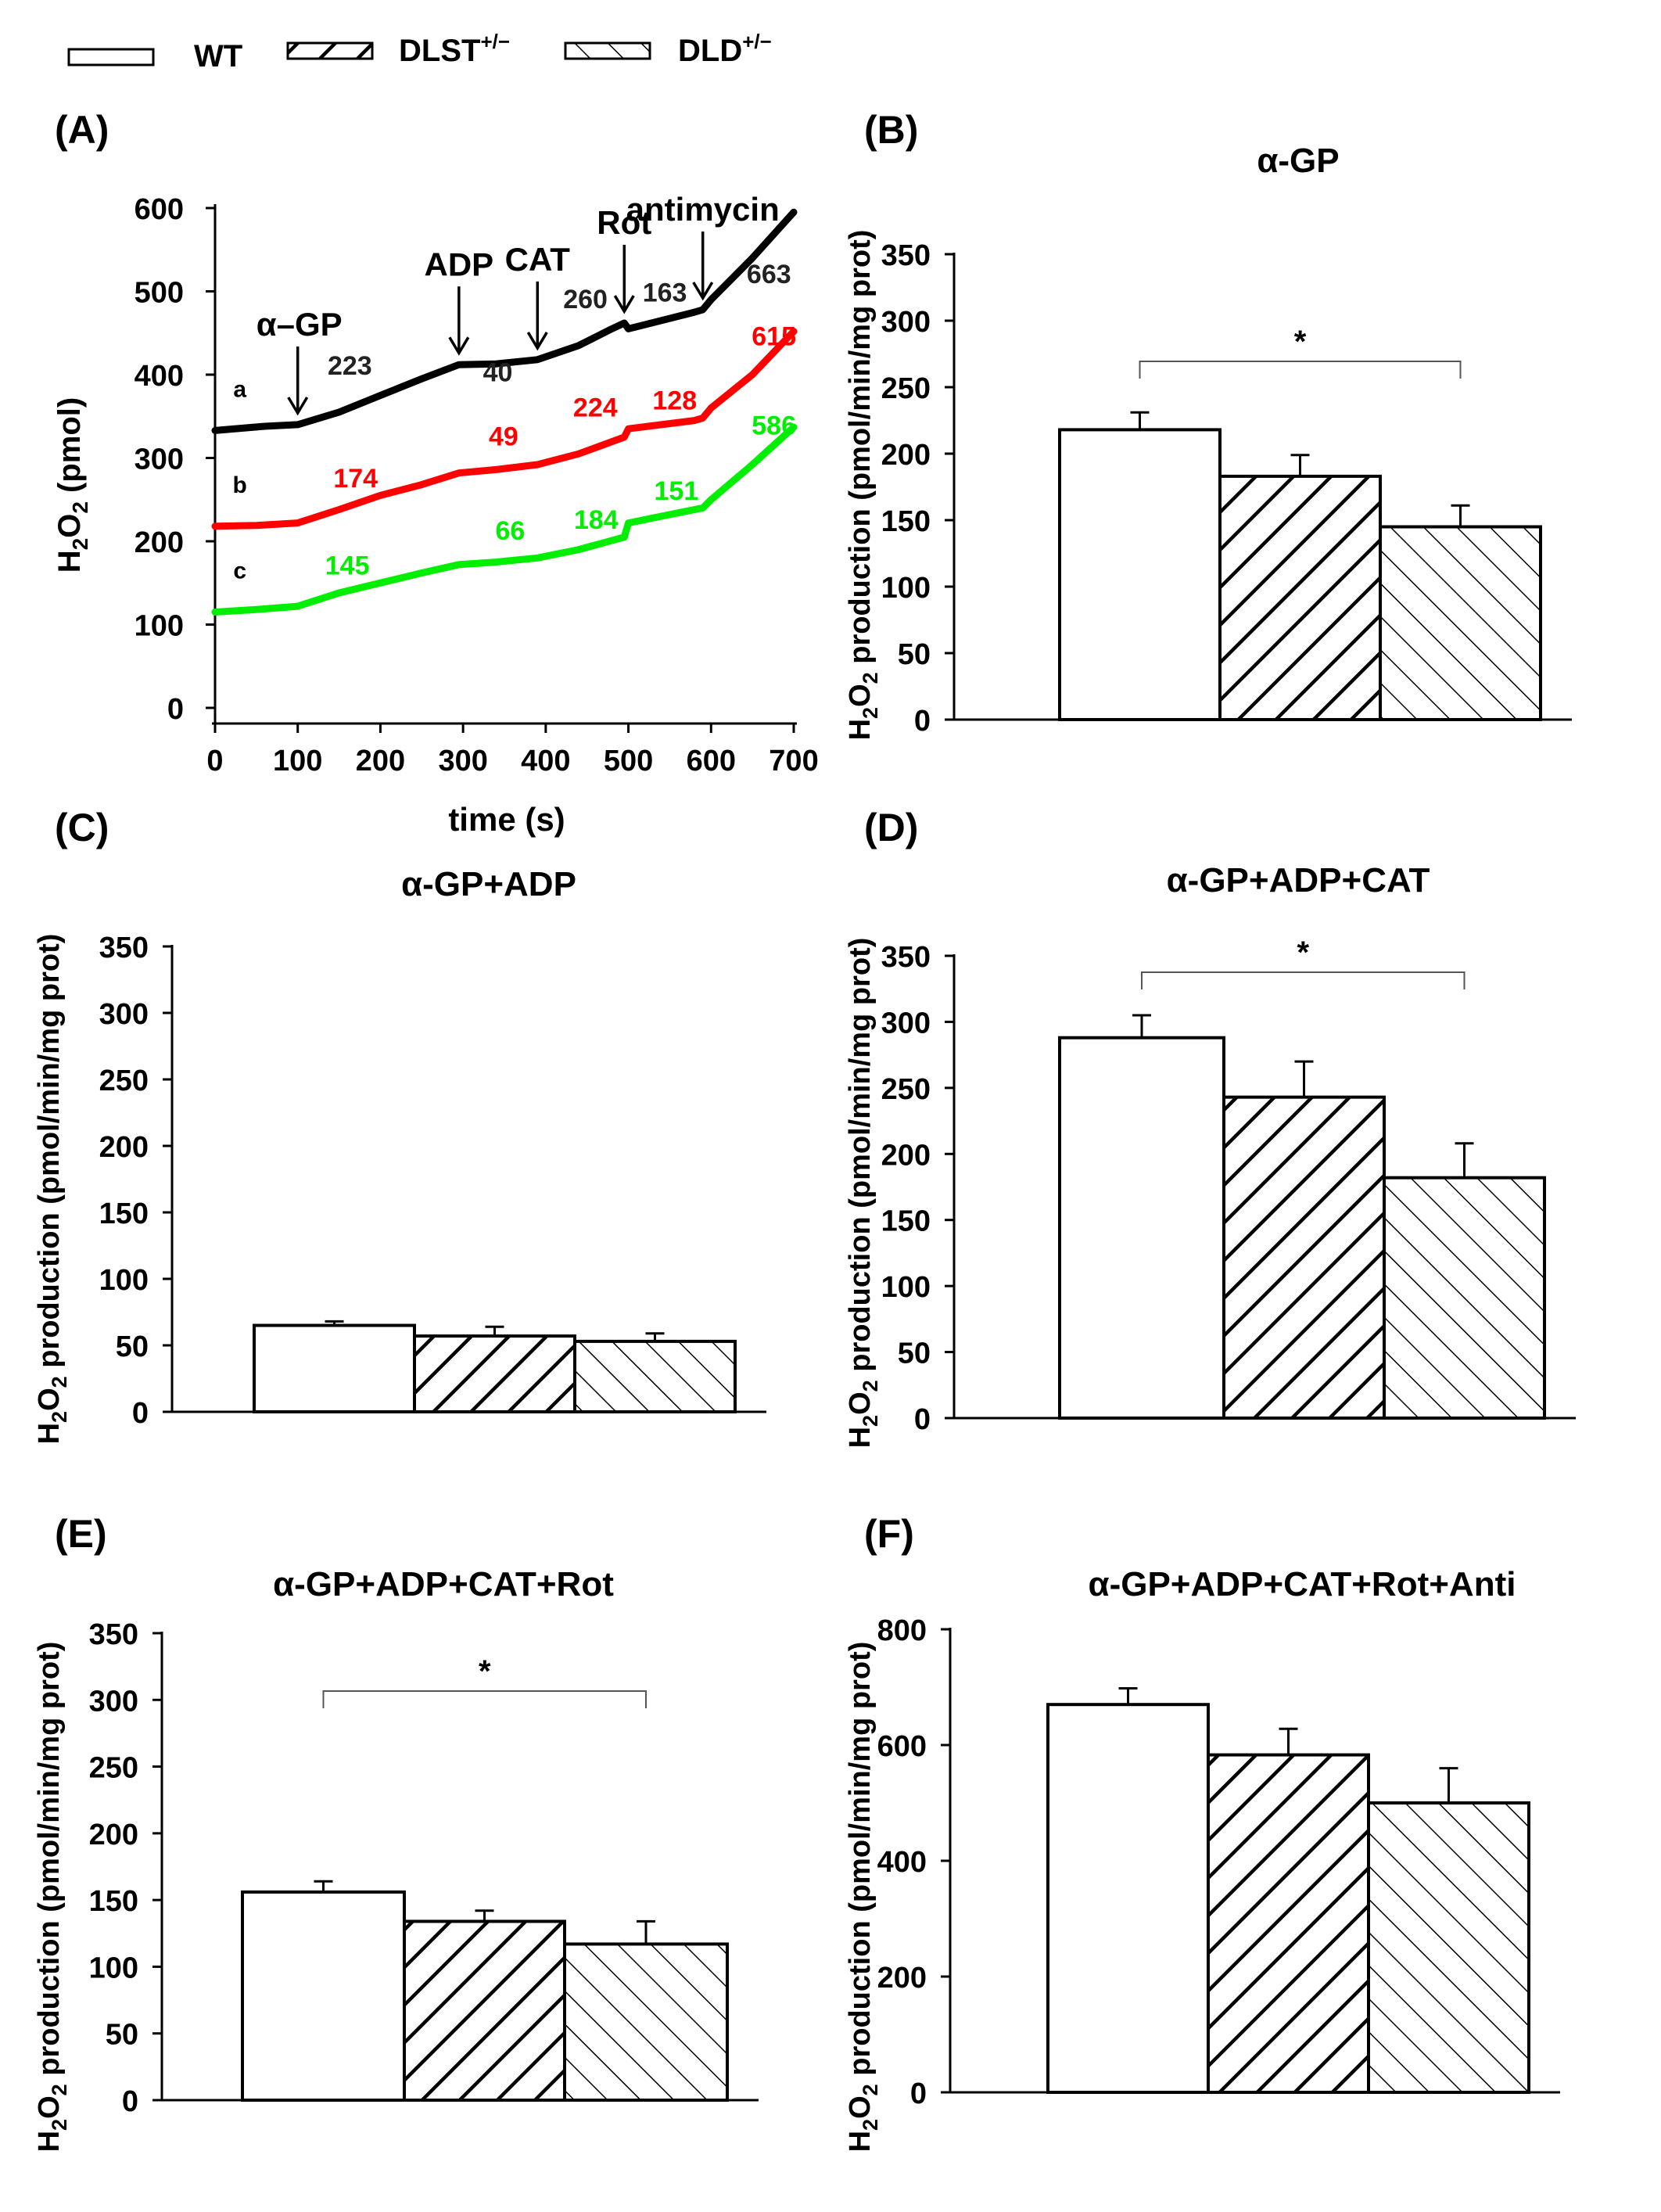 Image resolution: width=1661 pixels, height=2212 pixels. I want to click on panel-a-x-tick-label: 400, so click(545, 761).